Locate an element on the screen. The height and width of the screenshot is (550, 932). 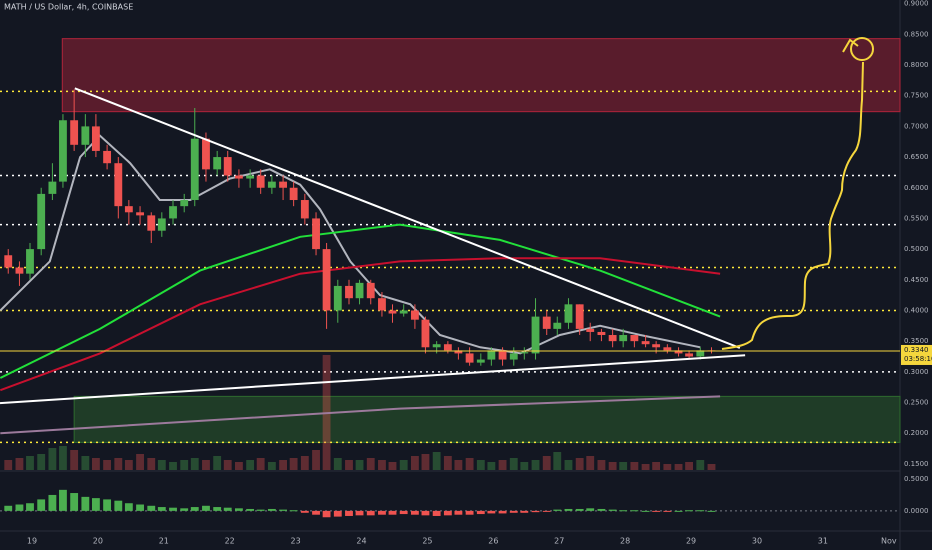
x-tick-label: 19 is located at coordinates (32, 541).